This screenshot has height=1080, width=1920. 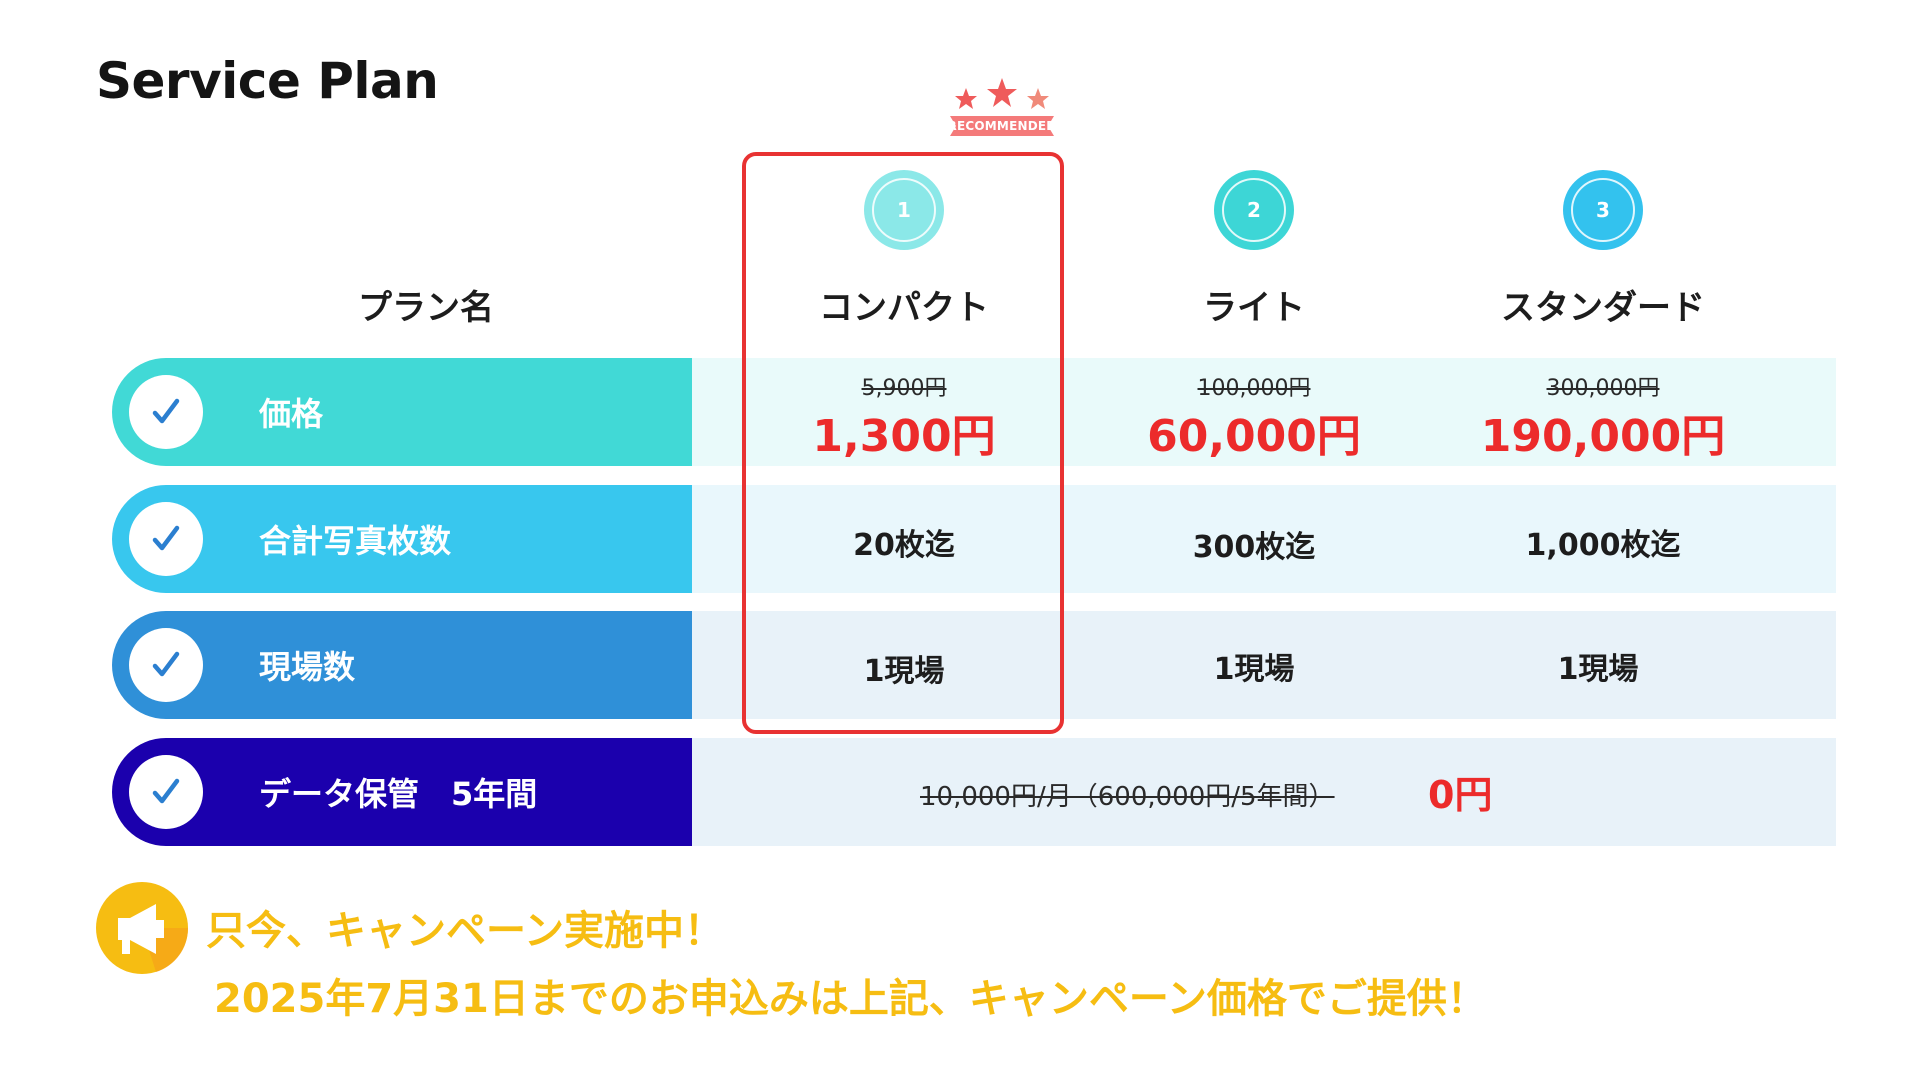 What do you see at coordinates (1127, 797) in the screenshot?
I see `storage-old-price: 10,000円/月（600,000円/5年間）` at bounding box center [1127, 797].